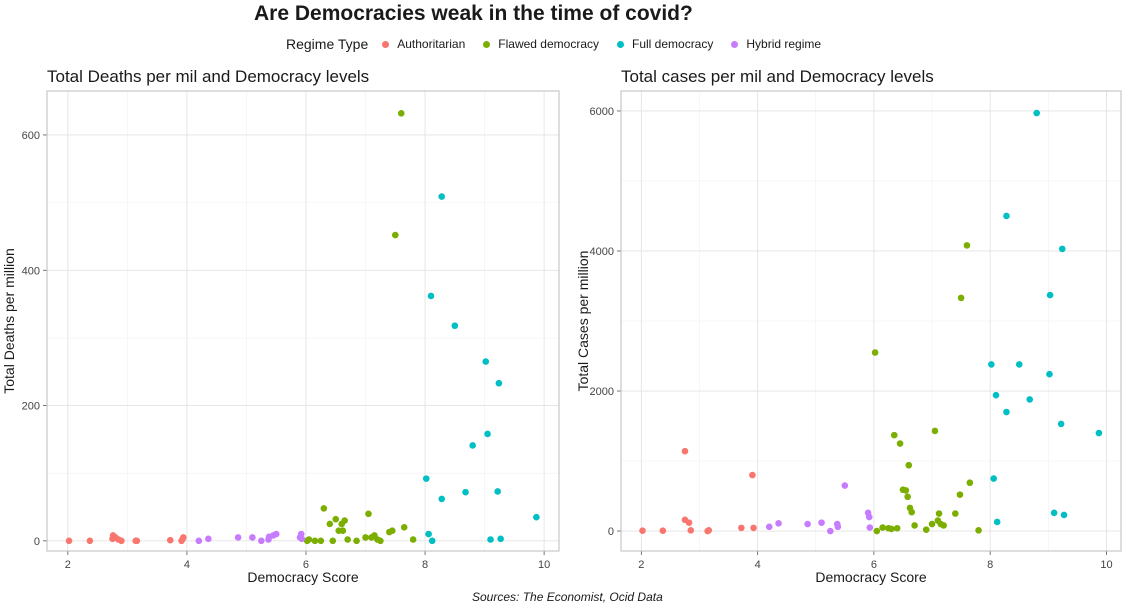 This screenshot has height=607, width=1134. I want to click on cases-panel-title: Total cases per mil and Democracy levels, so click(777, 76).